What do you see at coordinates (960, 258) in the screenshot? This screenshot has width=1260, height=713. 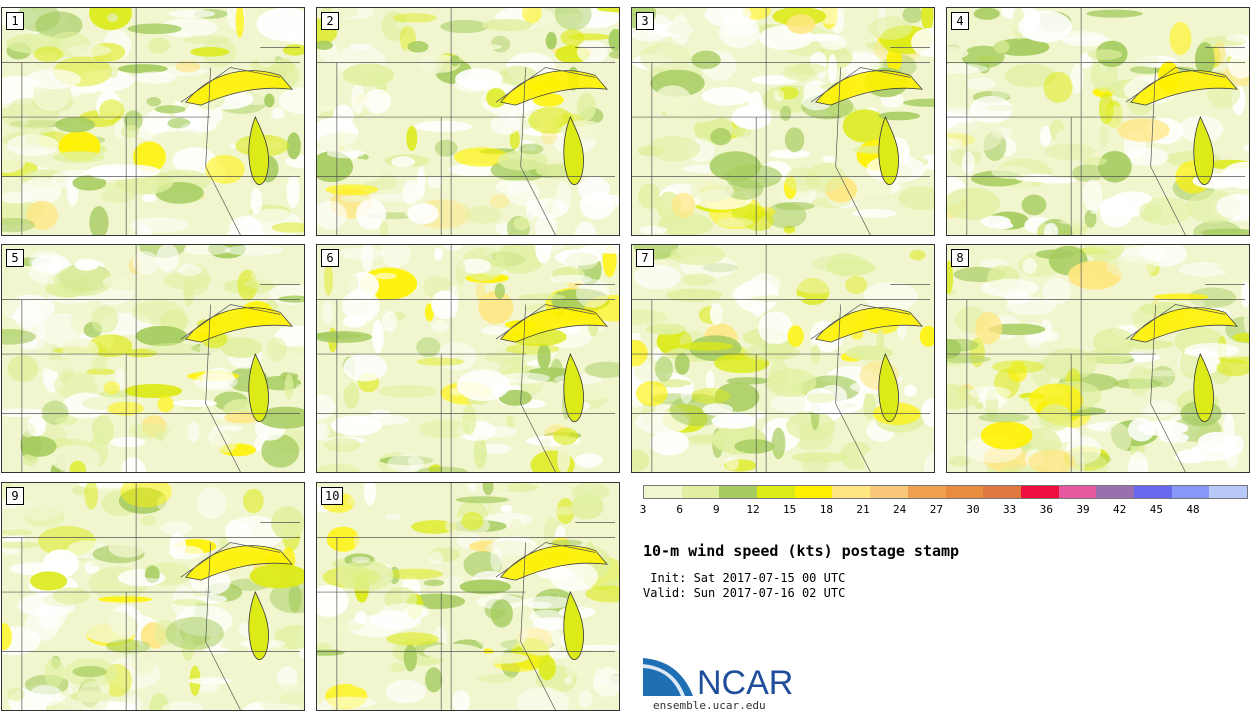 I see `panel-number: 8` at bounding box center [960, 258].